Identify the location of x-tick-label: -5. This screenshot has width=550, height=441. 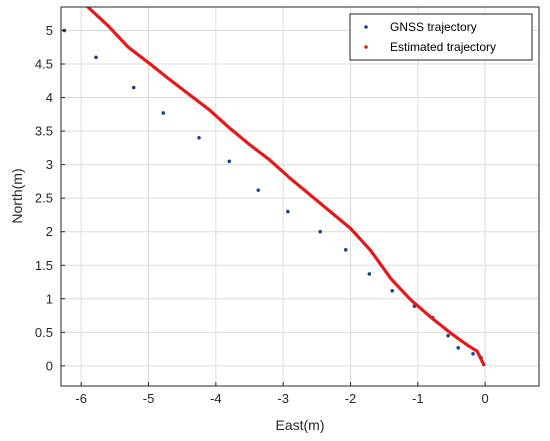
(149, 398).